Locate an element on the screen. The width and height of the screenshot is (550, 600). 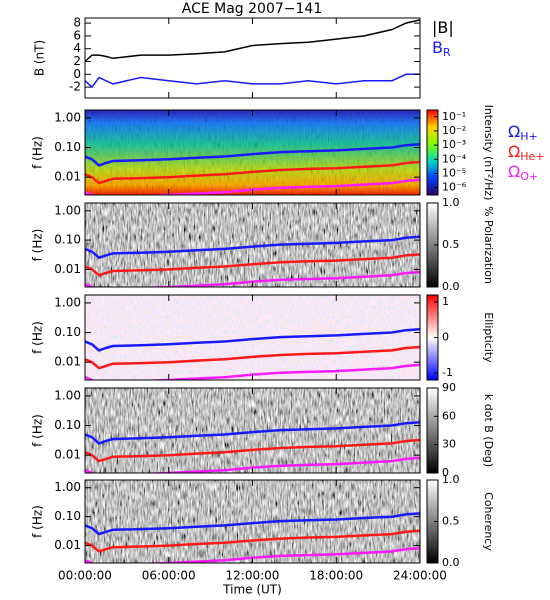
intensity-texture is located at coordinates (252, 152).